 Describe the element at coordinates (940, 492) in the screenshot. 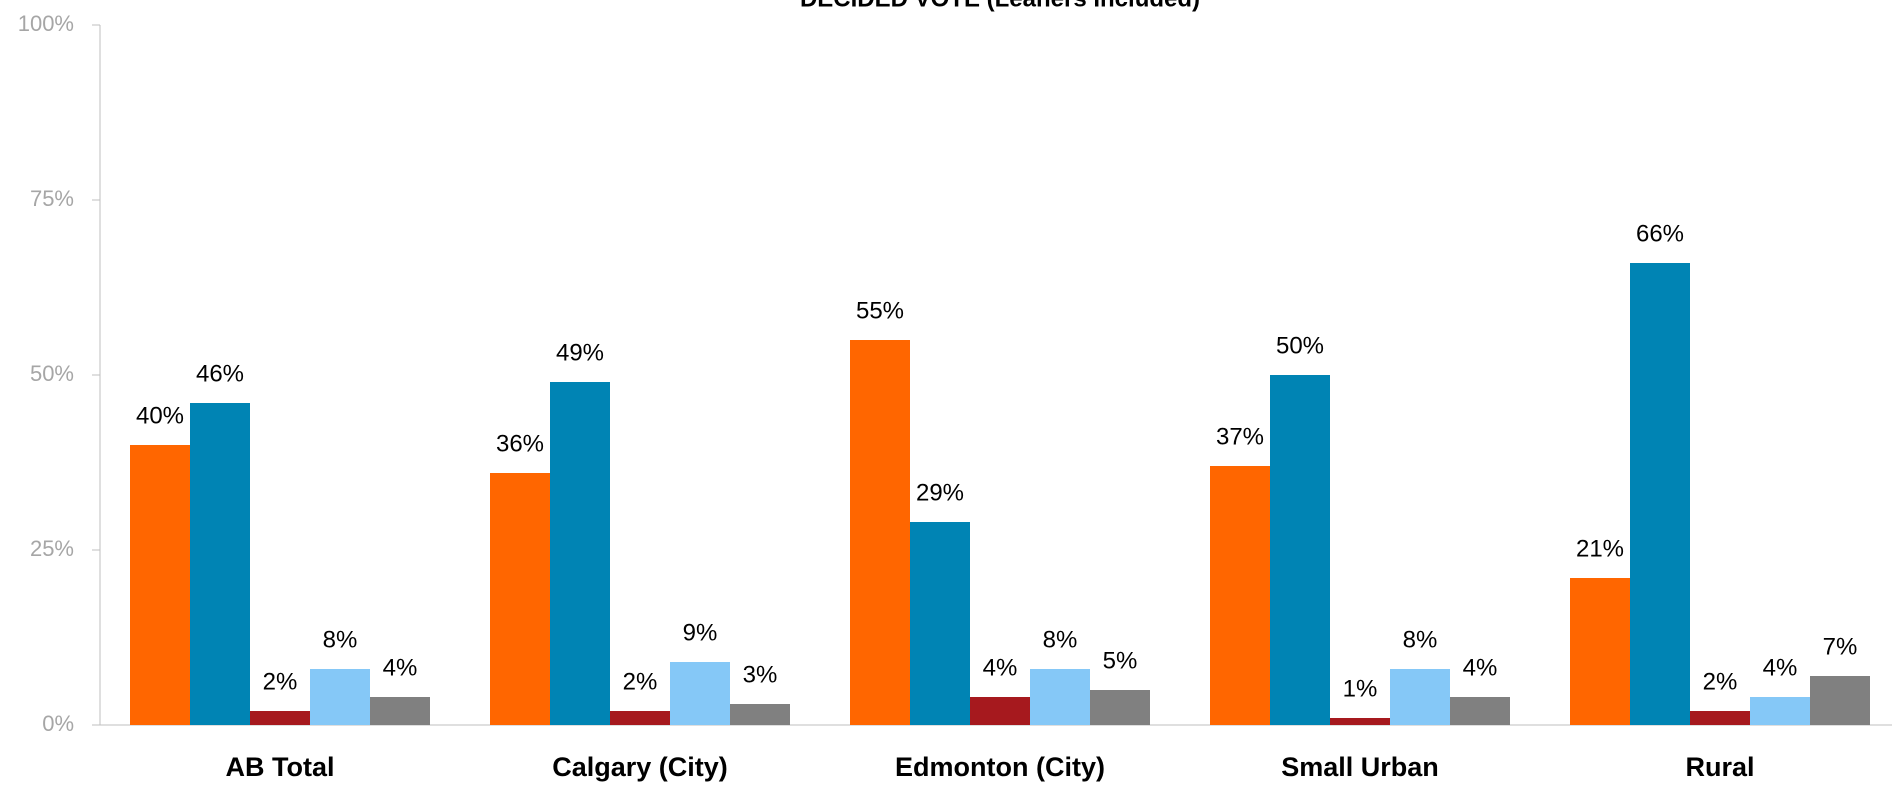

I see `value-label: 29%` at that location.